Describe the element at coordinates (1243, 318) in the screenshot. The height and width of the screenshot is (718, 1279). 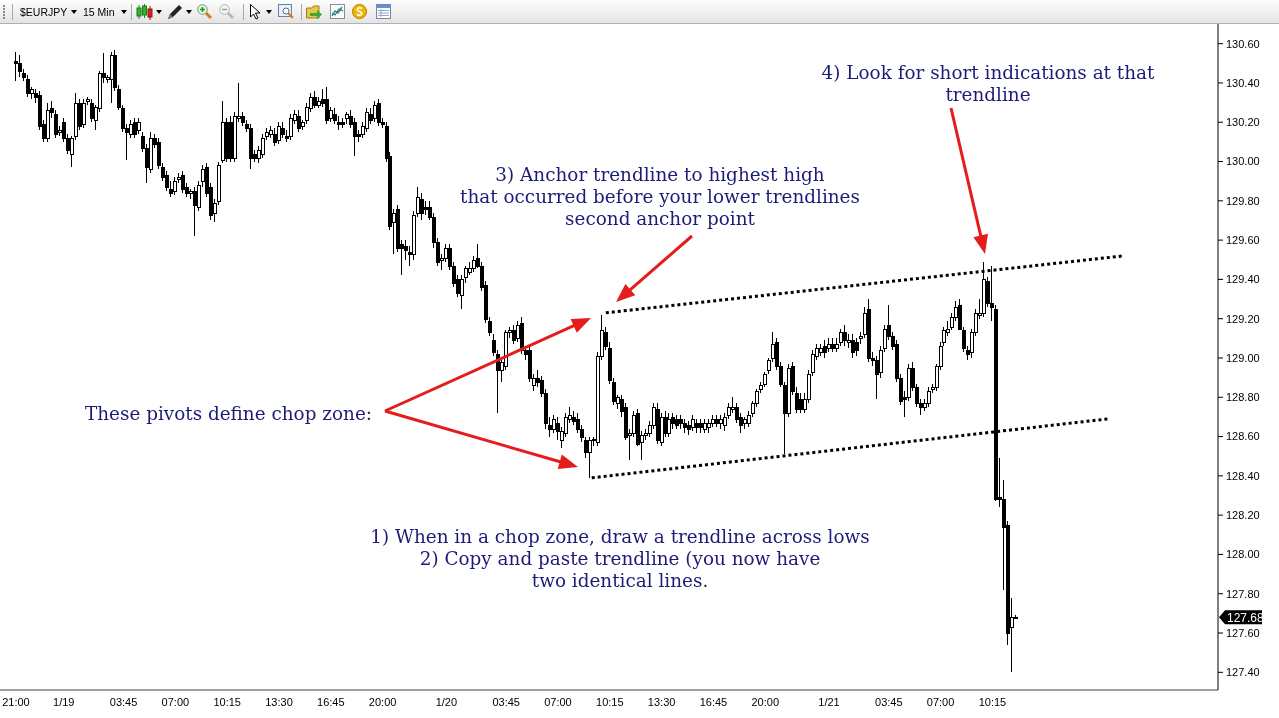
I see `y-tick-label: 129.20` at that location.